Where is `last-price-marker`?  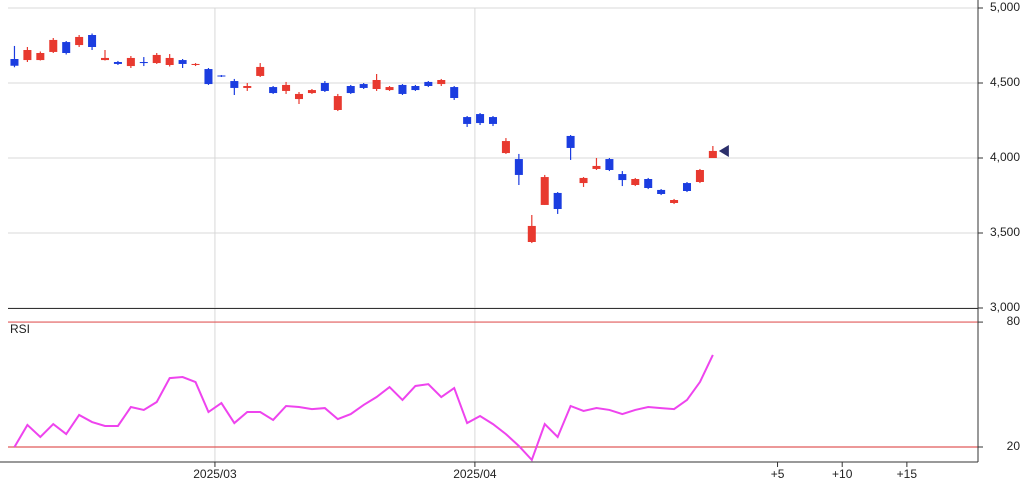
last-price-marker is located at coordinates (723, 150).